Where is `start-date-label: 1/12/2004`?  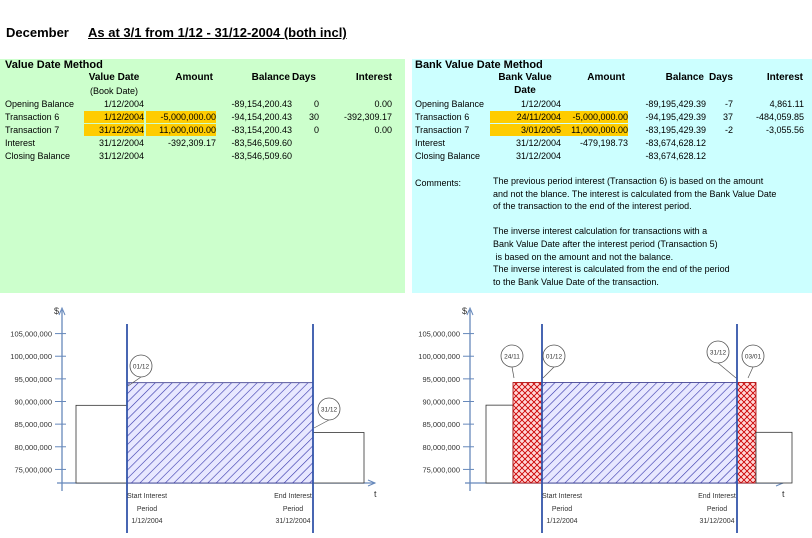
start-date-label: 1/12/2004 is located at coordinates (561, 521).